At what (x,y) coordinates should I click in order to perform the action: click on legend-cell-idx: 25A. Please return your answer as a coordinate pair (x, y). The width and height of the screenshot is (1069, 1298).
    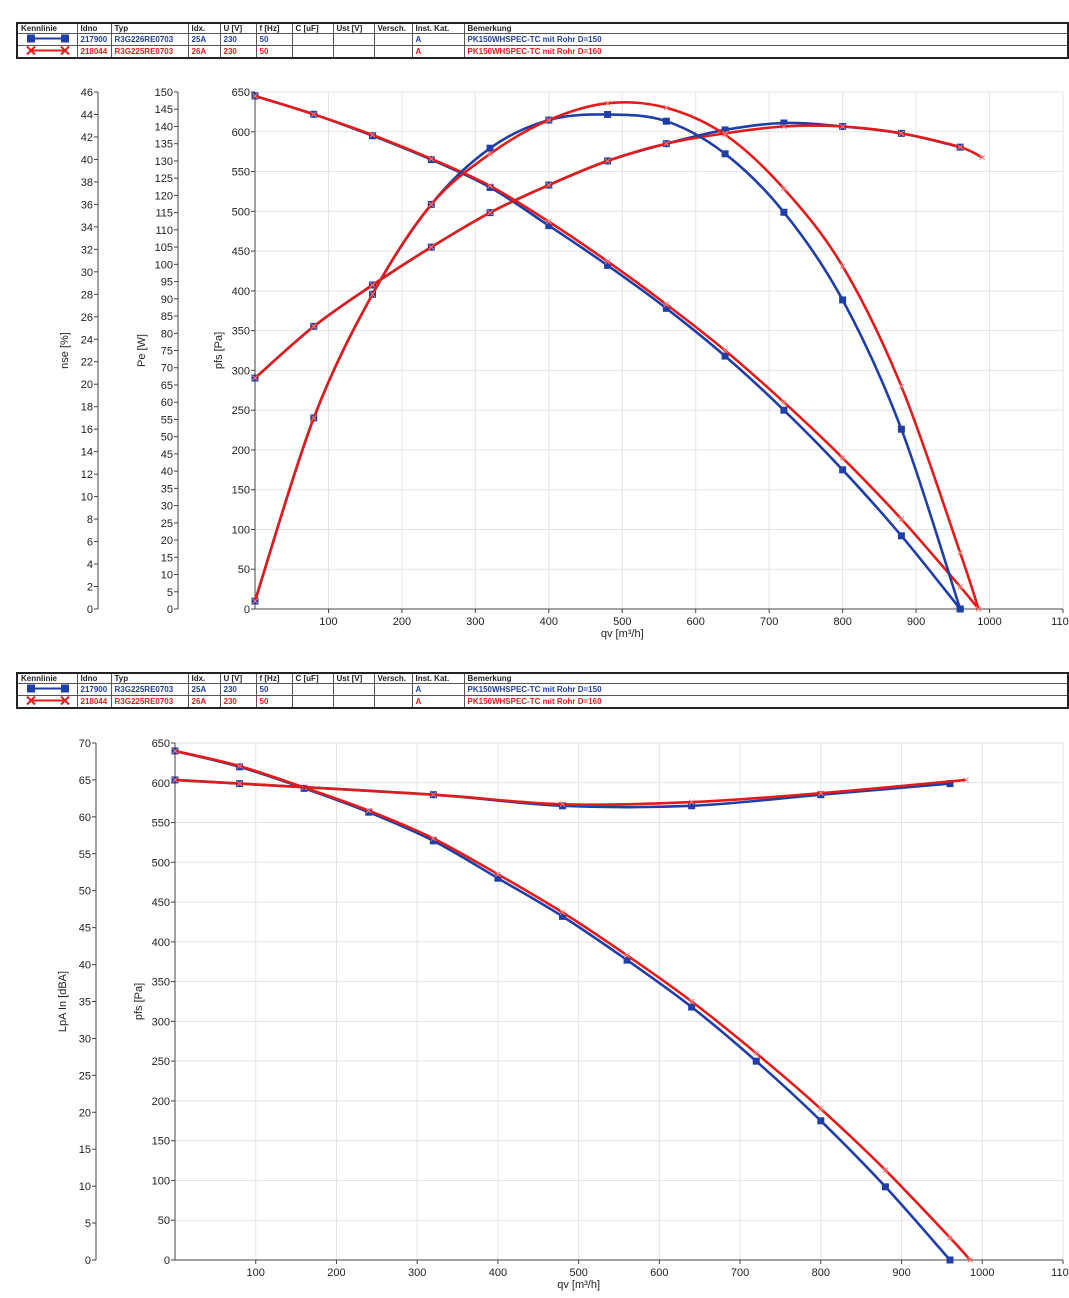
    Looking at the image, I should click on (204, 689).